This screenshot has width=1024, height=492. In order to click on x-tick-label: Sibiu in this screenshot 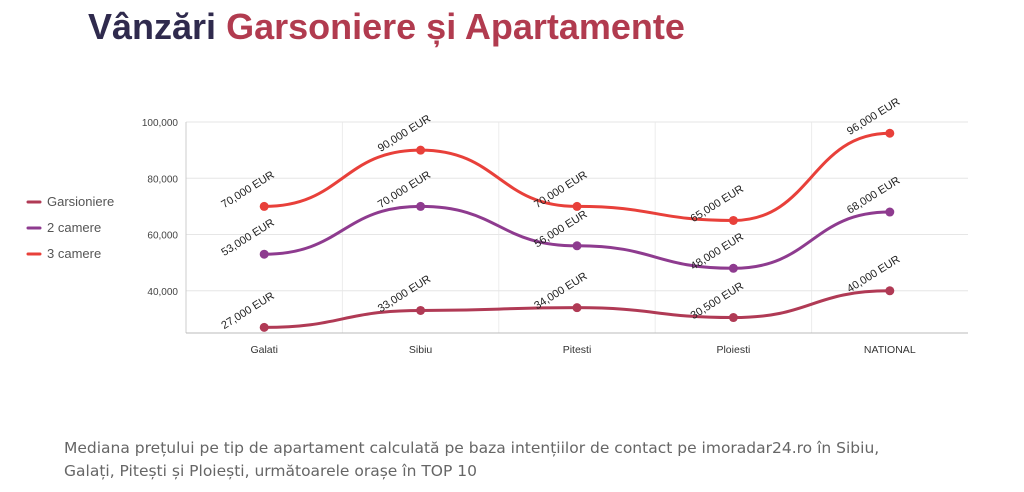, I will do `click(421, 350)`.